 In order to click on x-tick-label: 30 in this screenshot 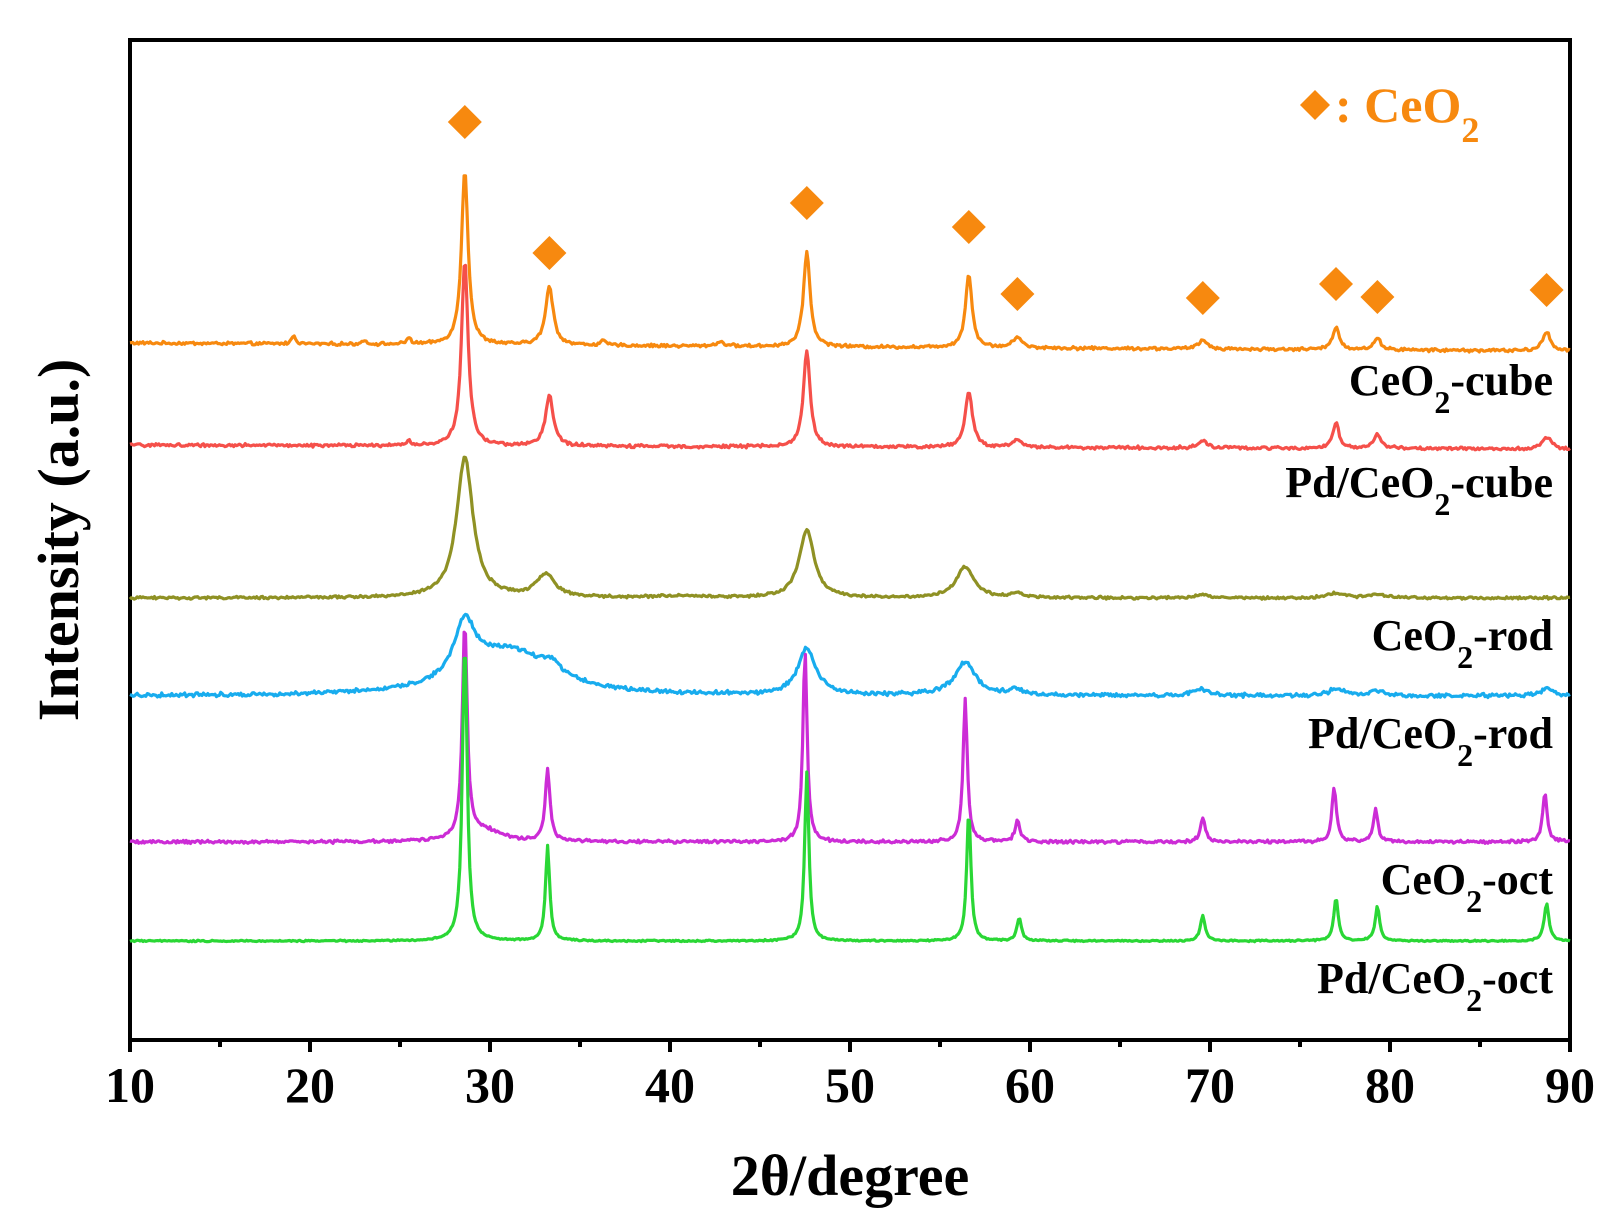, I will do `click(490, 1085)`.